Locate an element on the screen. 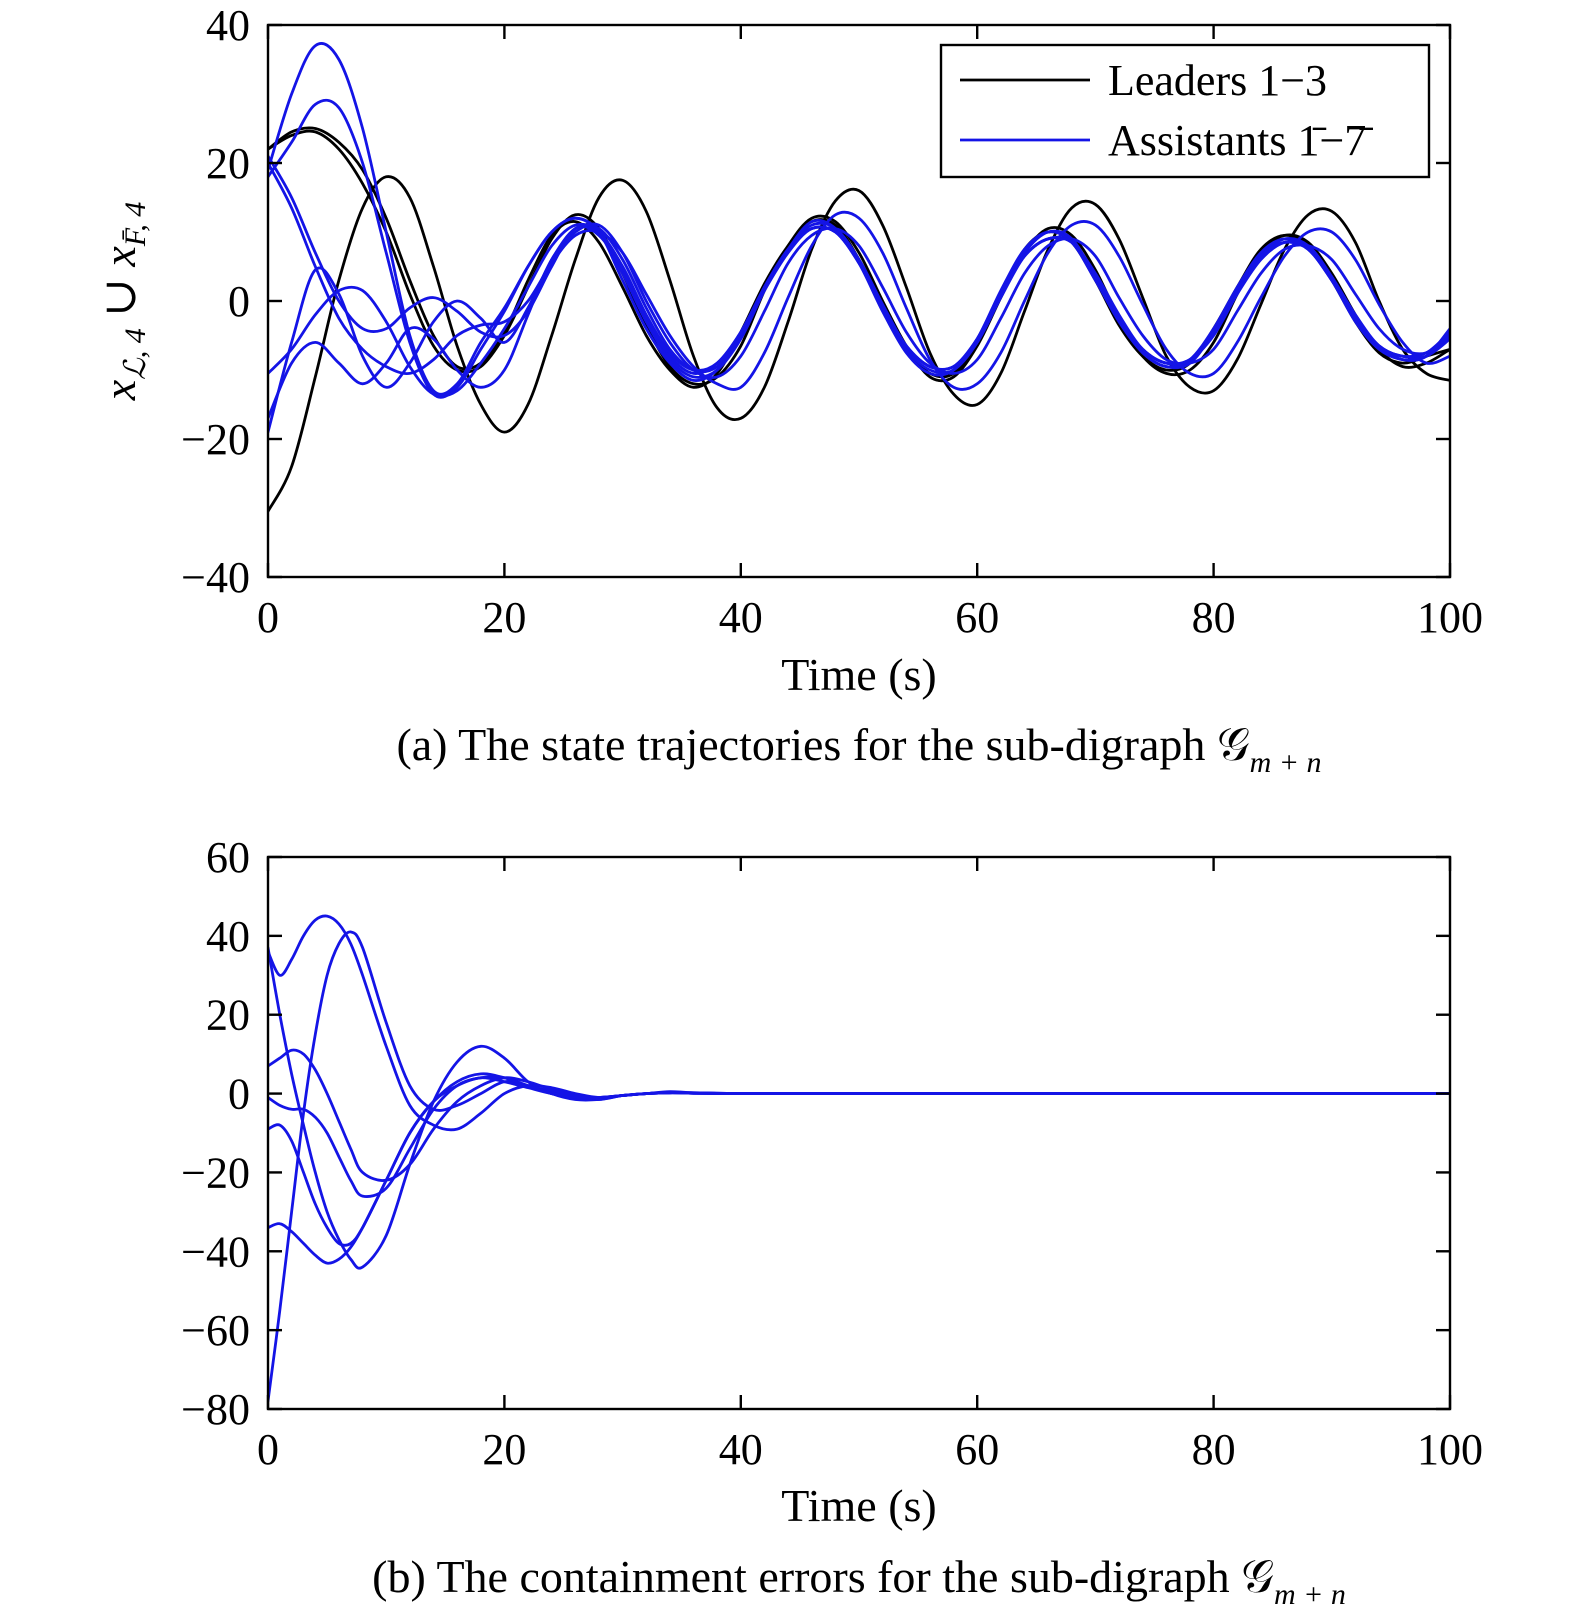  panel-a-caption-subscript: m + n is located at coordinates (1286, 762).